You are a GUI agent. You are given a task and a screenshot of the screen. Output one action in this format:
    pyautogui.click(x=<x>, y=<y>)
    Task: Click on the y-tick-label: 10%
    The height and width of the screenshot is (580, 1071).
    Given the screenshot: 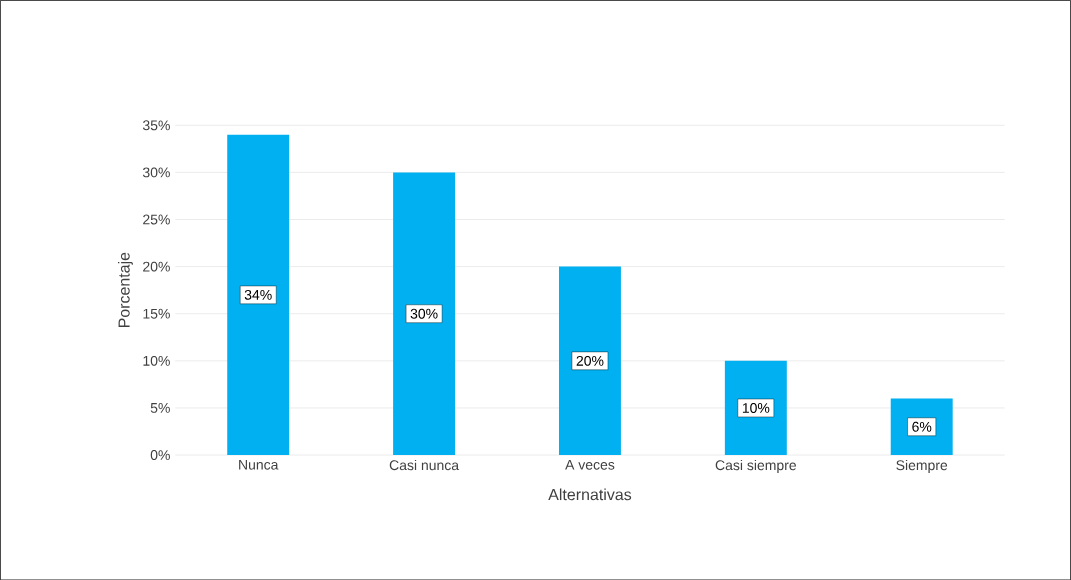 What is the action you would take?
    pyautogui.click(x=156, y=360)
    